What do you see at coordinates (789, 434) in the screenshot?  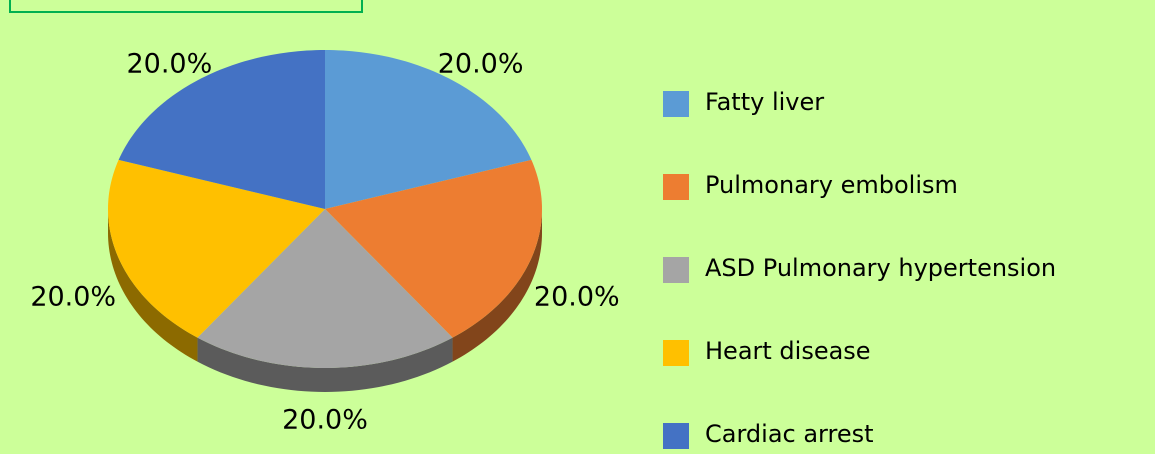 I see `legend-label: Cardiac arrest` at bounding box center [789, 434].